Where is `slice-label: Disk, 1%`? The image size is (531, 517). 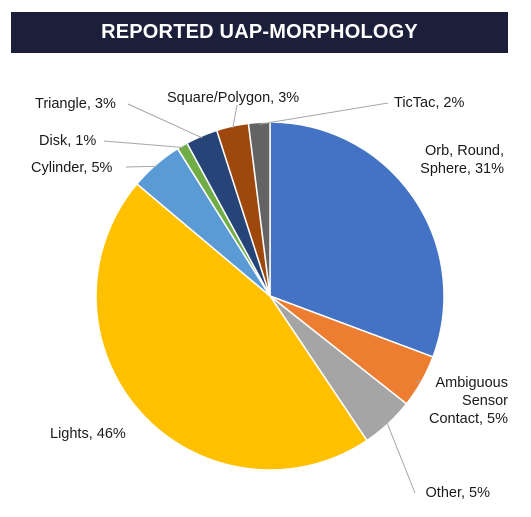
slice-label: Disk, 1% is located at coordinates (67, 141).